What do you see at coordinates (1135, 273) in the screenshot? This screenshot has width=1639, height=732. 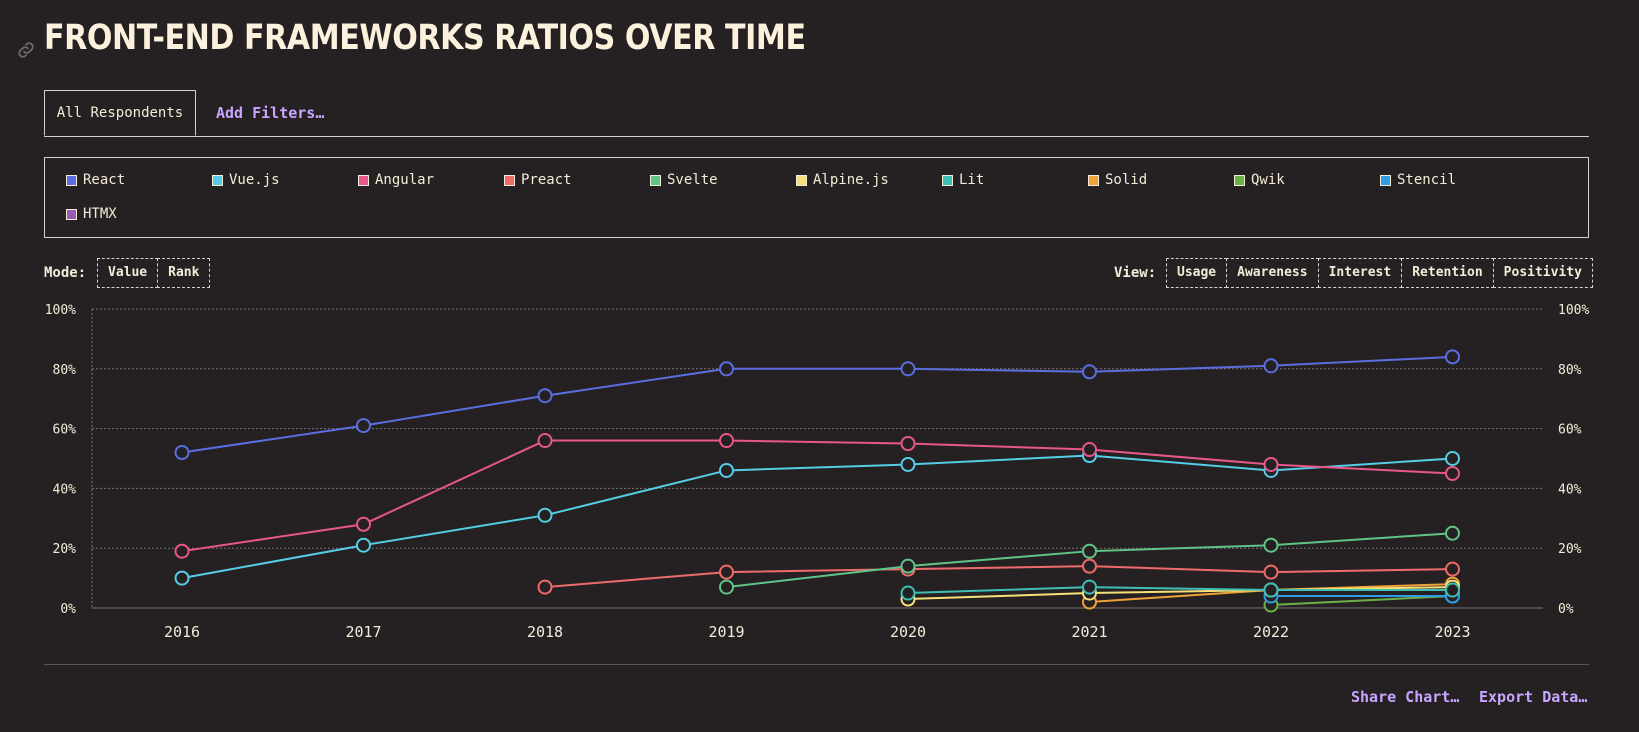 I see `view-label: View:` at bounding box center [1135, 273].